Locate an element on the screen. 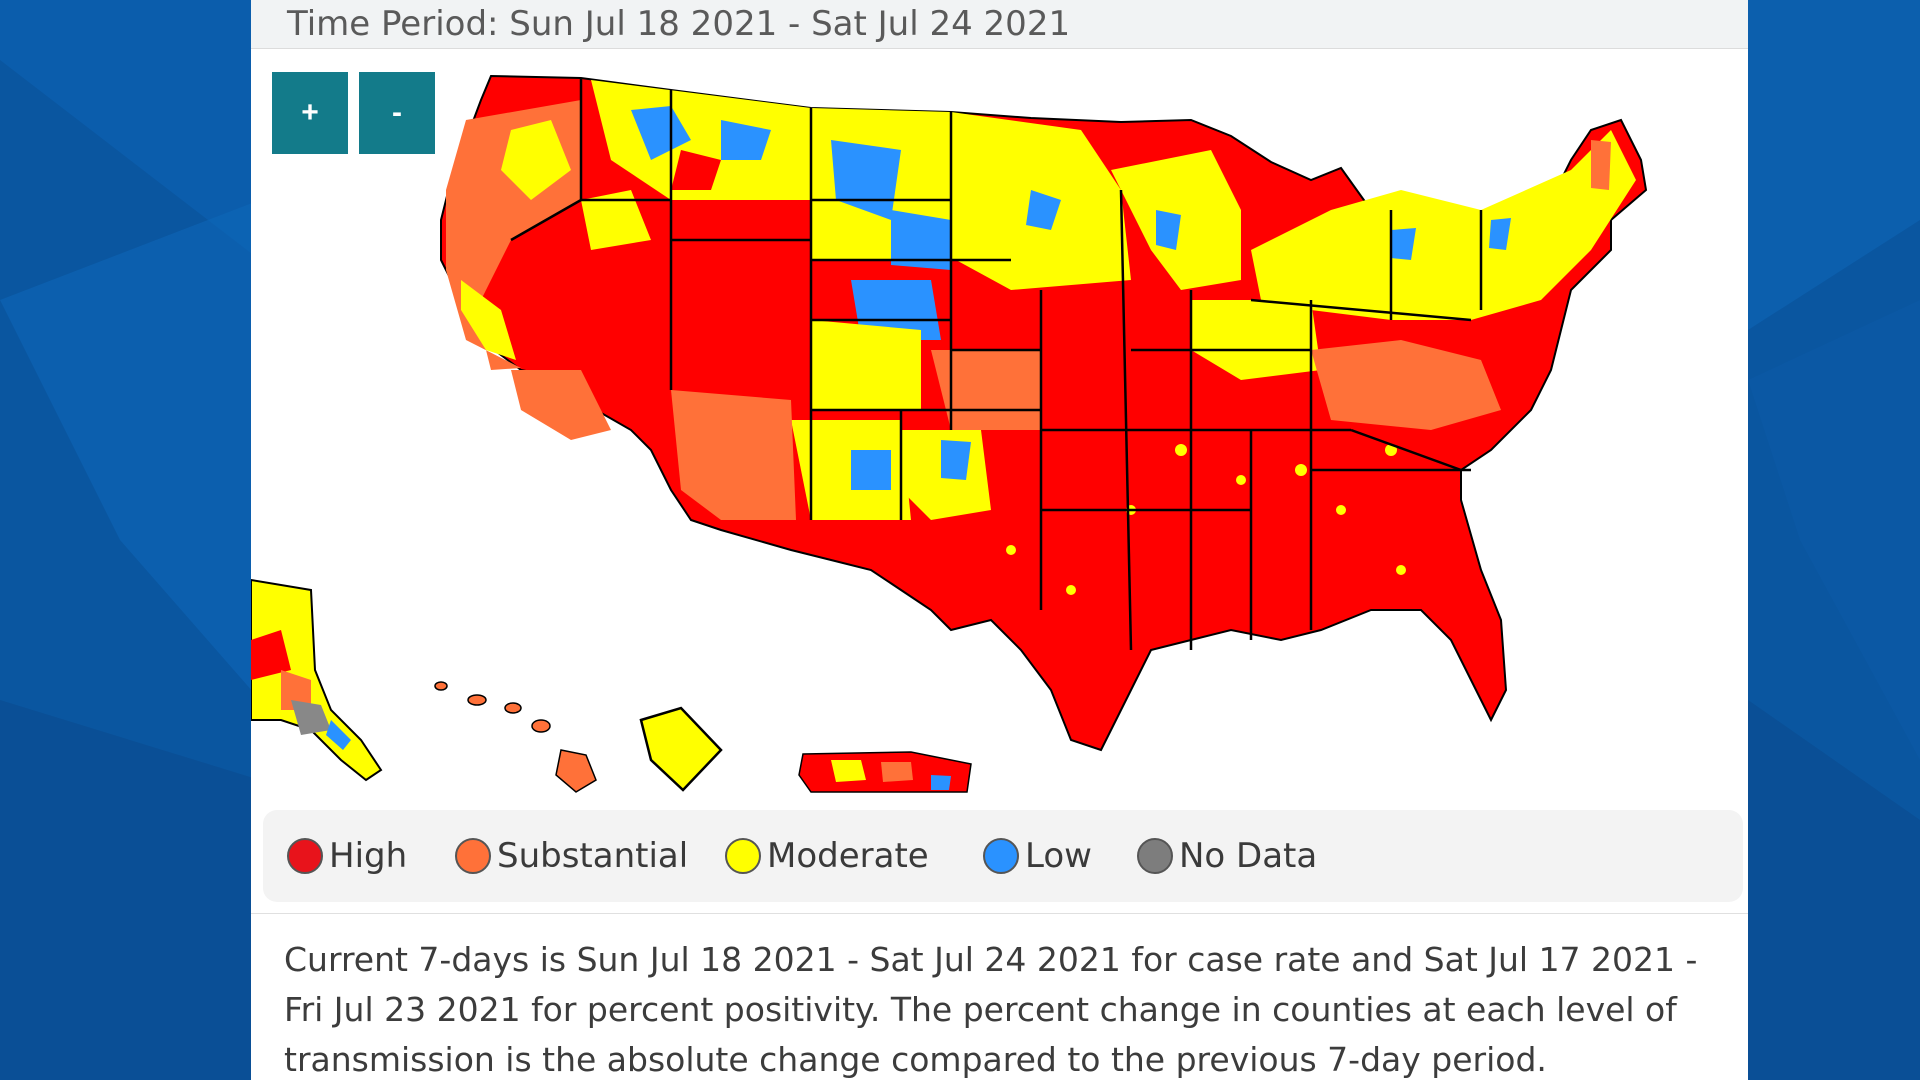  legend-label-low: Low is located at coordinates (1058, 856).